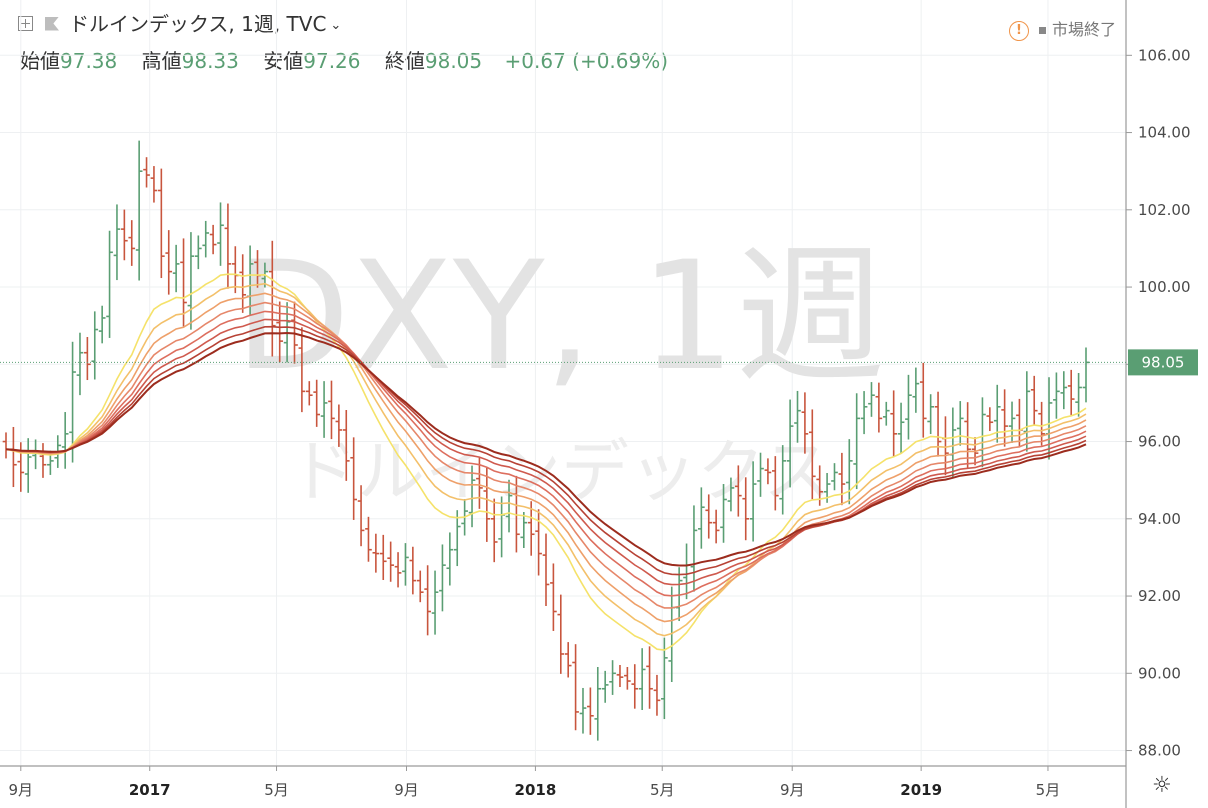 The image size is (1208, 808). What do you see at coordinates (1159, 519) in the screenshot?
I see `y-tick-label: 94.00` at bounding box center [1159, 519].